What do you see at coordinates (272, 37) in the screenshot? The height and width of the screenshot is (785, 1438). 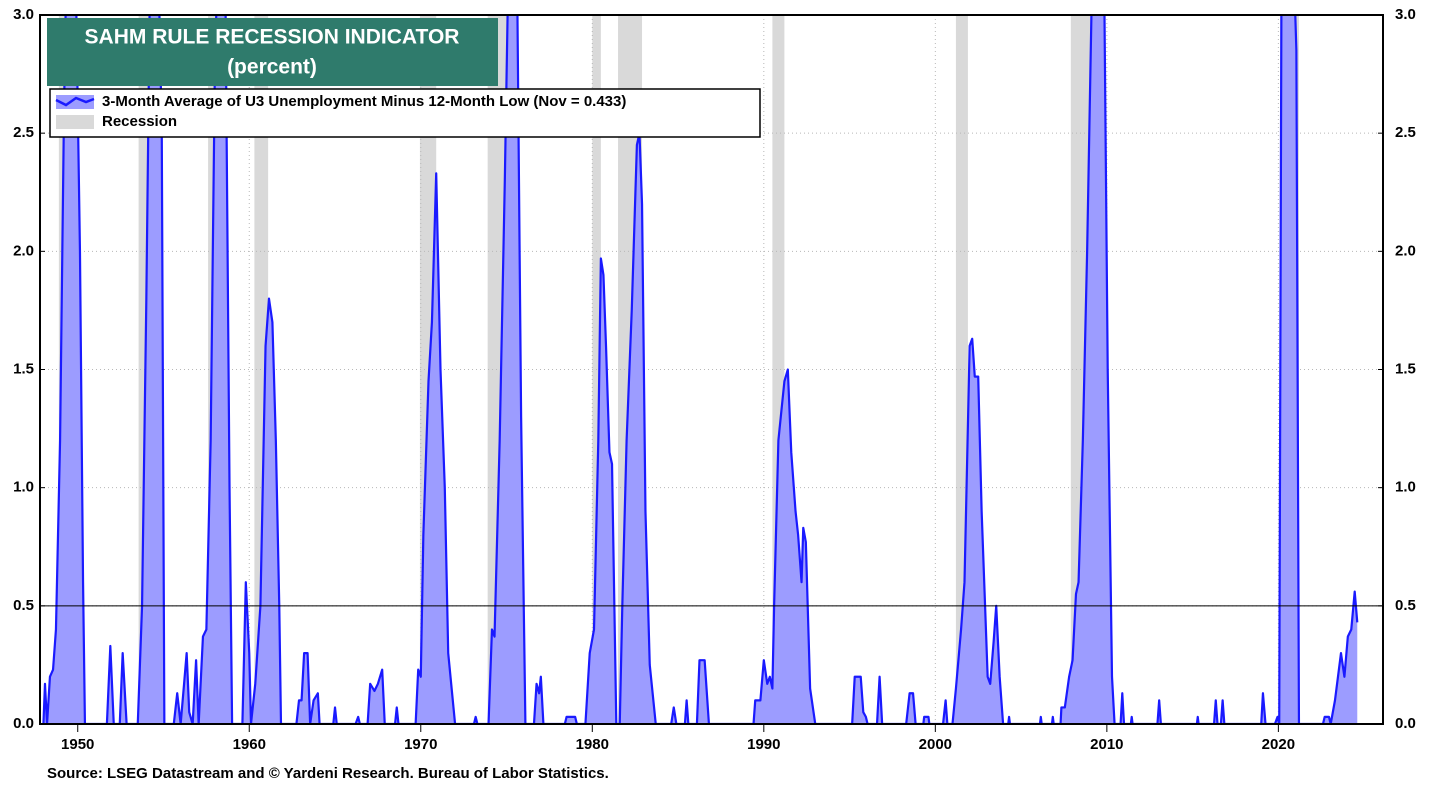 I see `chart-title: SAHM RULE RECESSION INDICATOR` at bounding box center [272, 37].